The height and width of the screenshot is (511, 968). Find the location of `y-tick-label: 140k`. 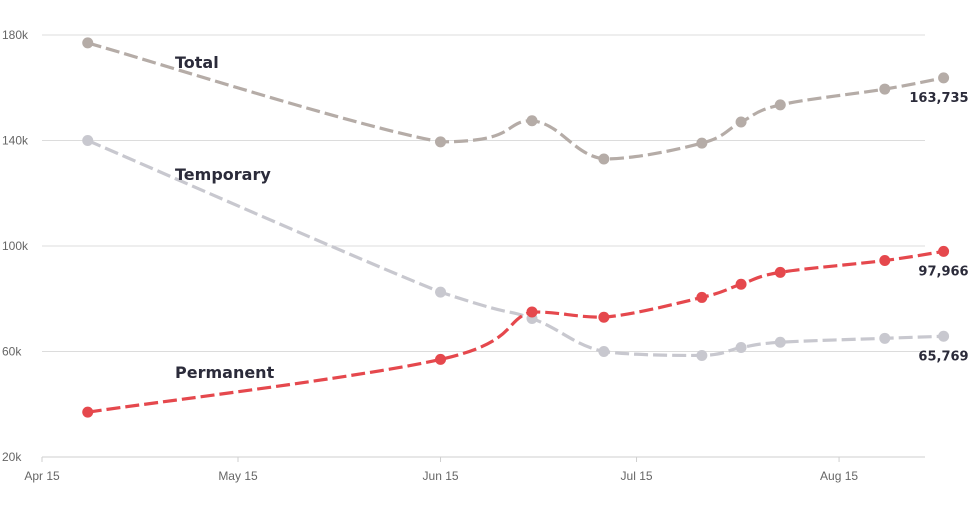

y-tick-label: 140k is located at coordinates (15, 141).